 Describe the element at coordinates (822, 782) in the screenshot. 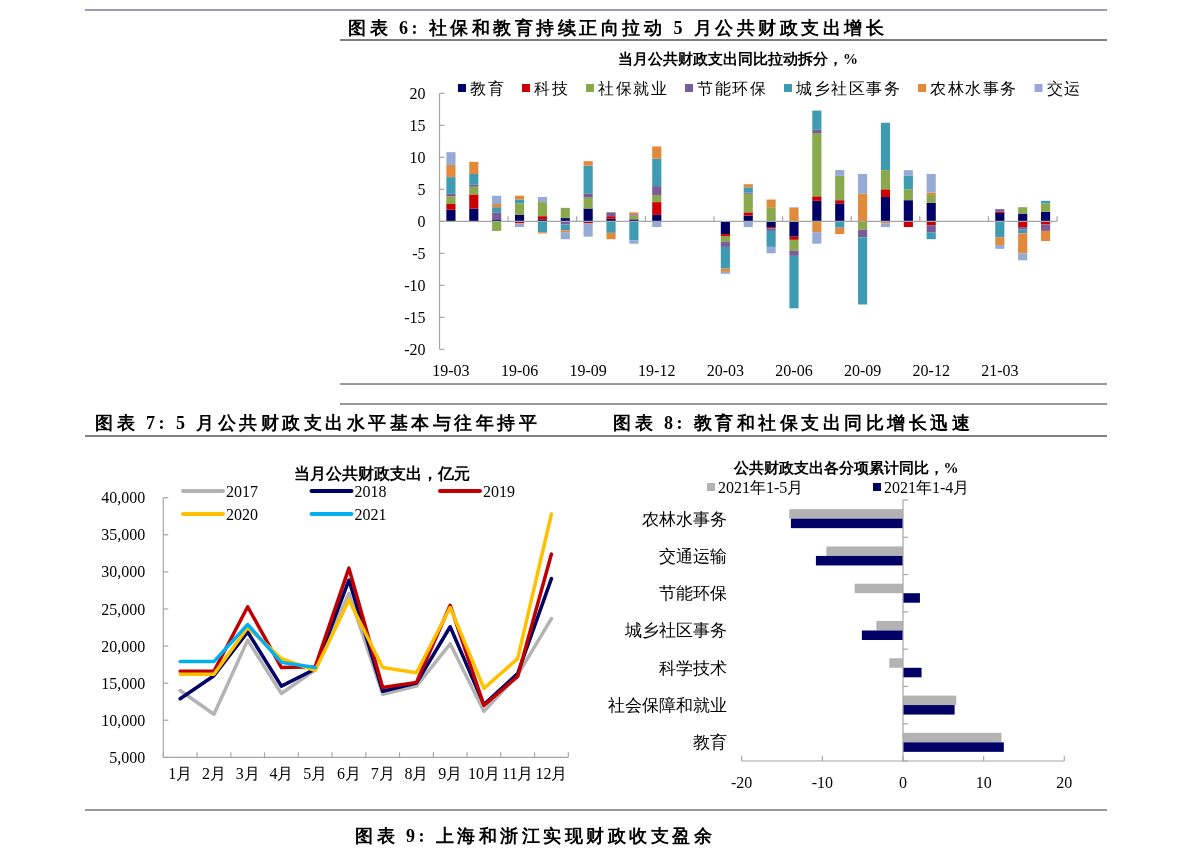

I see `x-tick-label: -10` at that location.